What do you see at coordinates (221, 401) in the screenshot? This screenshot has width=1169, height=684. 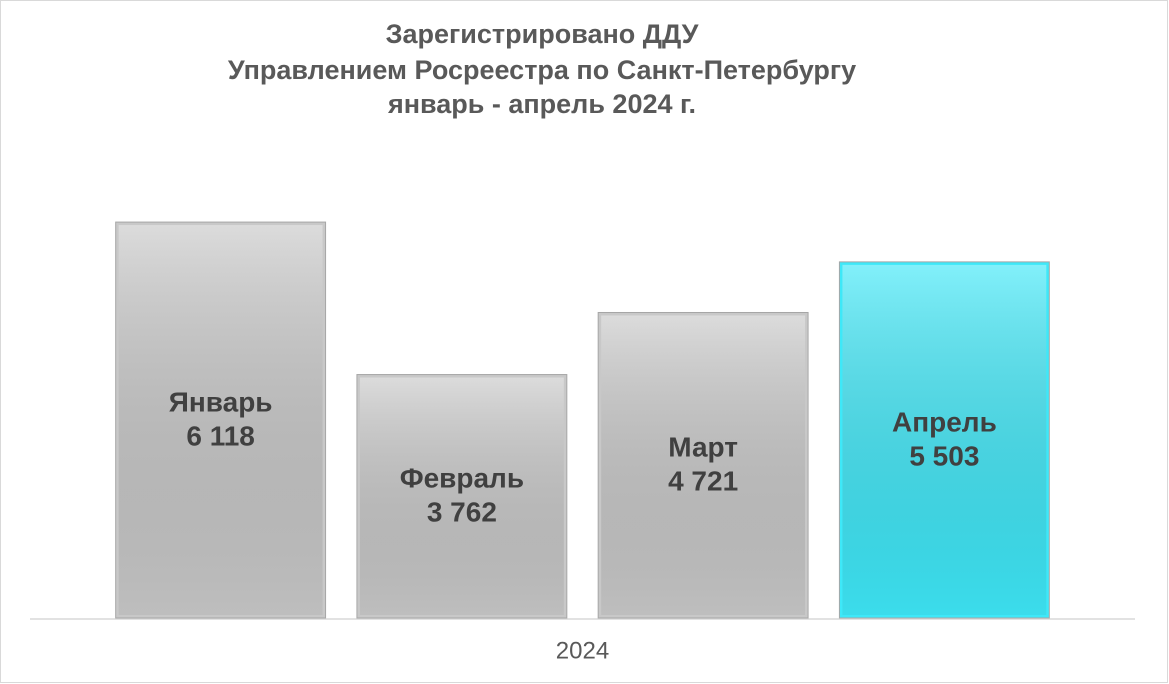 I see `data-label-name: Январь` at bounding box center [221, 401].